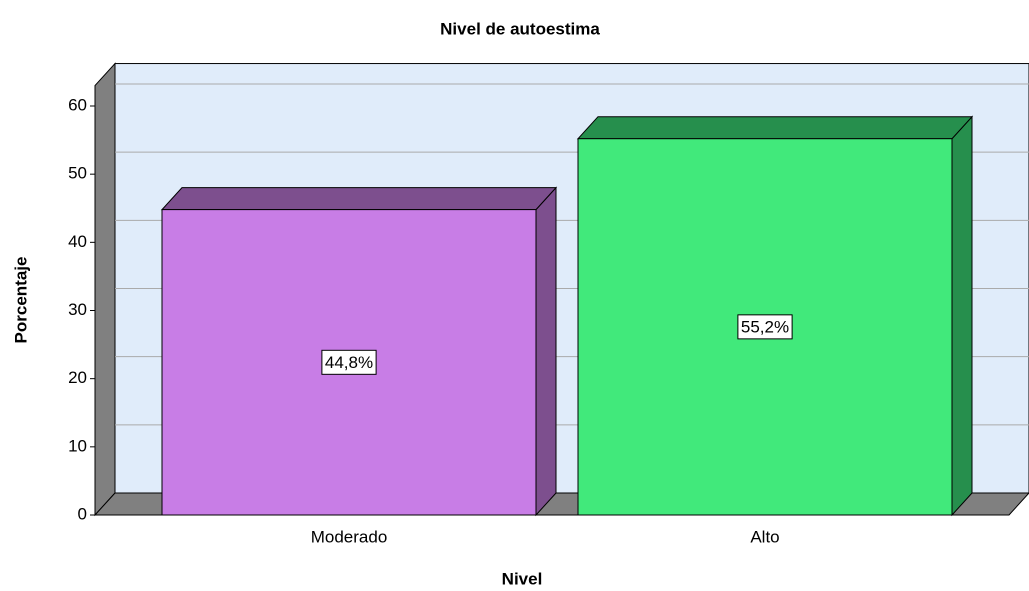 The height and width of the screenshot is (591, 1029). Describe the element at coordinates (77, 445) in the screenshot. I see `y-tick-label: 10` at that location.